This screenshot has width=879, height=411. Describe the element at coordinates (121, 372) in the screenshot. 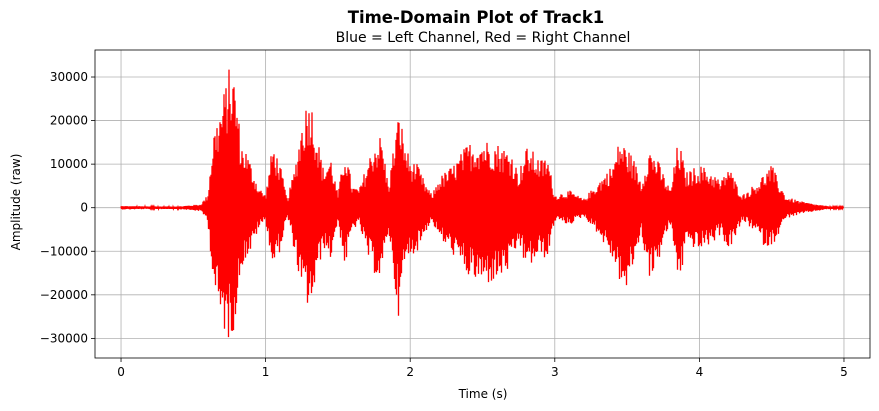

I see `x-tick-label: 0` at that location.